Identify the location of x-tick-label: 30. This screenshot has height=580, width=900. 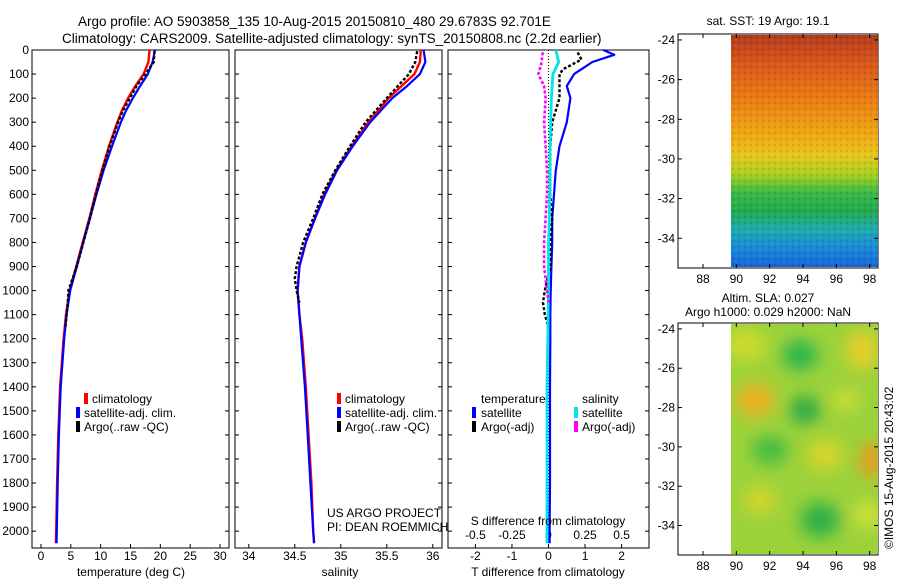
(220, 556).